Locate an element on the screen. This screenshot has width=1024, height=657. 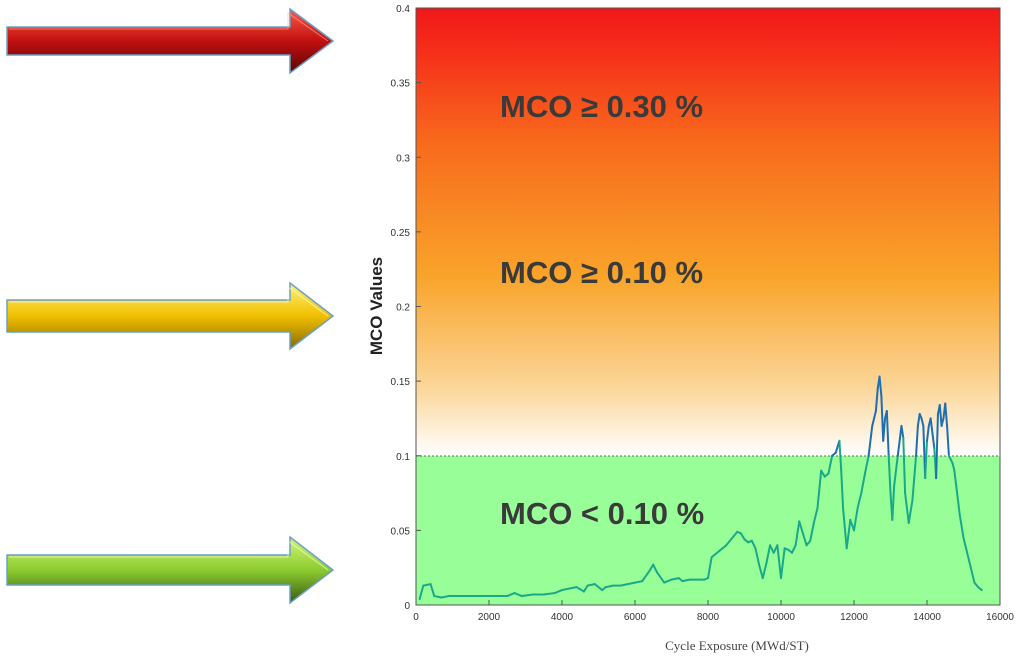
y-tick-label: 0.05 is located at coordinates (401, 531).